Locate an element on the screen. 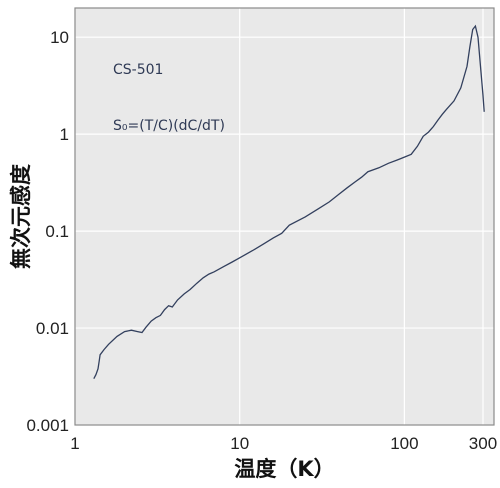 The width and height of the screenshot is (500, 488). x-tick-label: 10 is located at coordinates (239, 443).